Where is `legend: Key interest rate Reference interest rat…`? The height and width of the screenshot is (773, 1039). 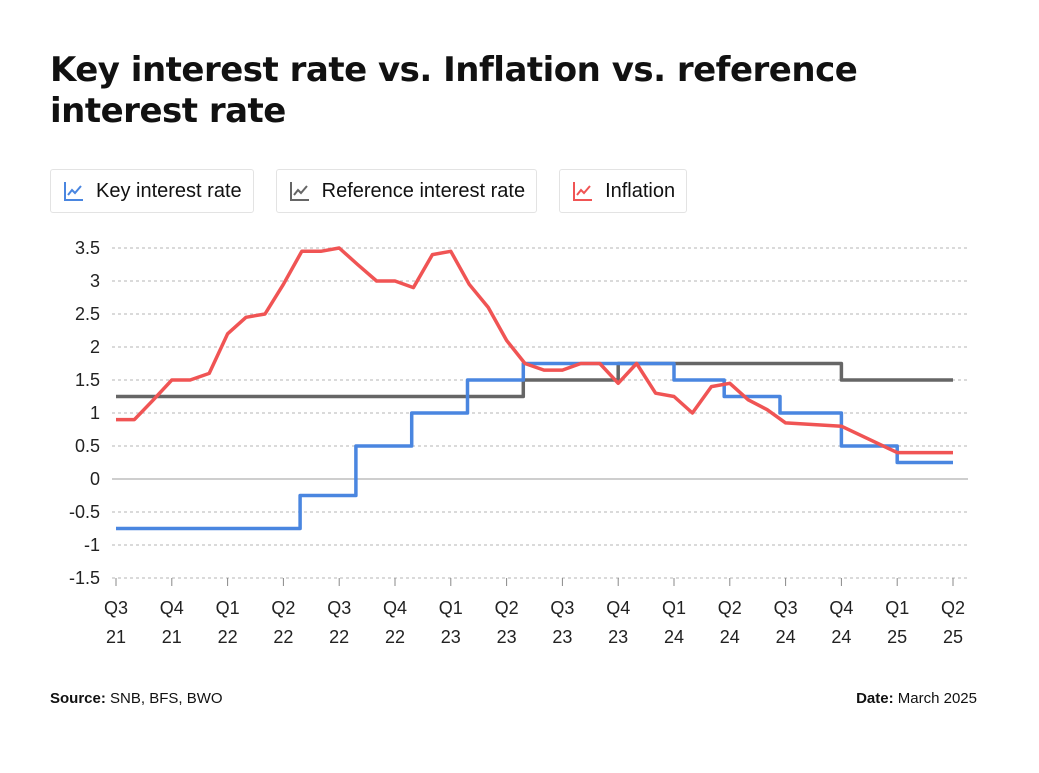 legend: Key interest rate Reference interest rat… is located at coordinates (369, 191).